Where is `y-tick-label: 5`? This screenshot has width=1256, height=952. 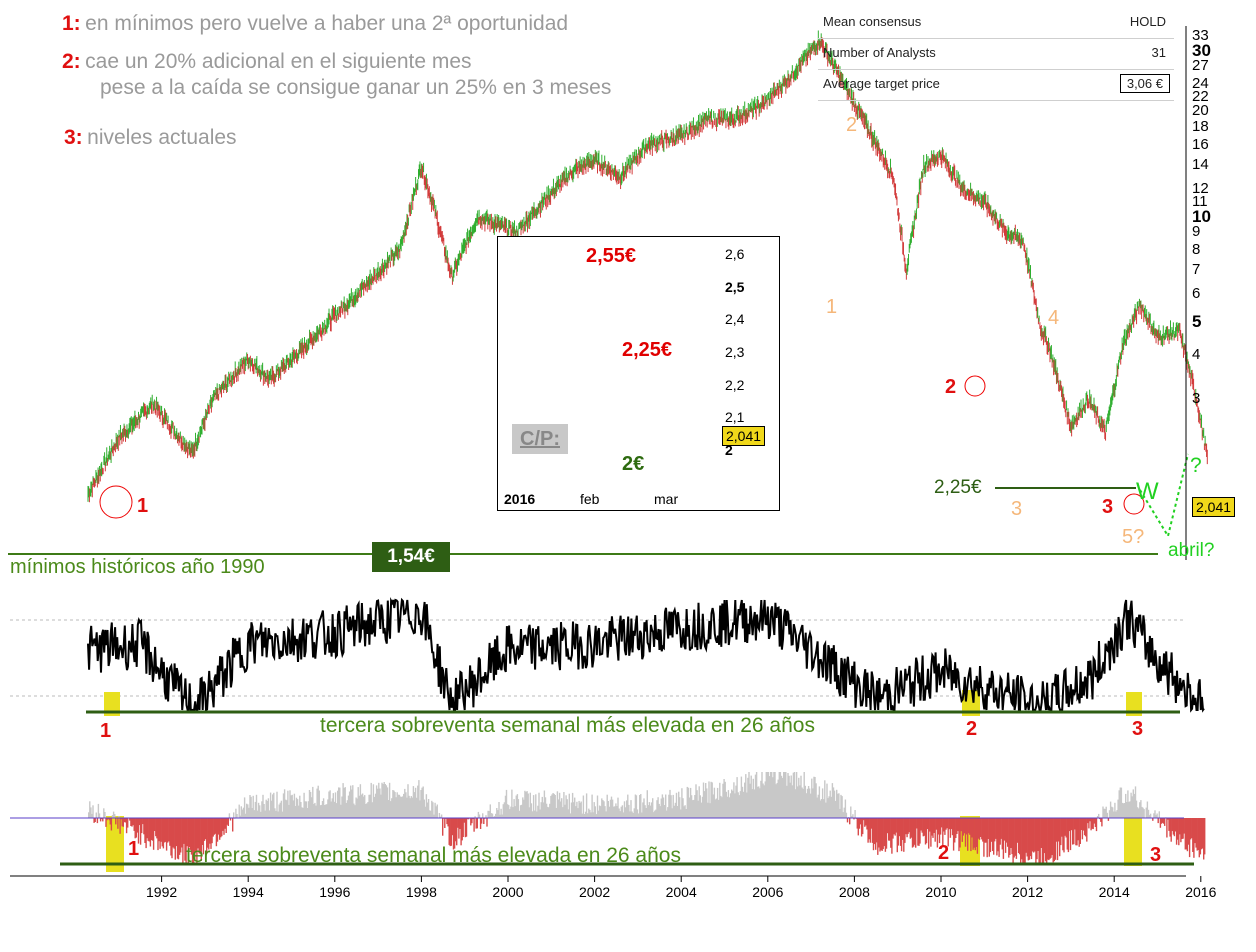
y-tick-label: 5 is located at coordinates (1197, 322).